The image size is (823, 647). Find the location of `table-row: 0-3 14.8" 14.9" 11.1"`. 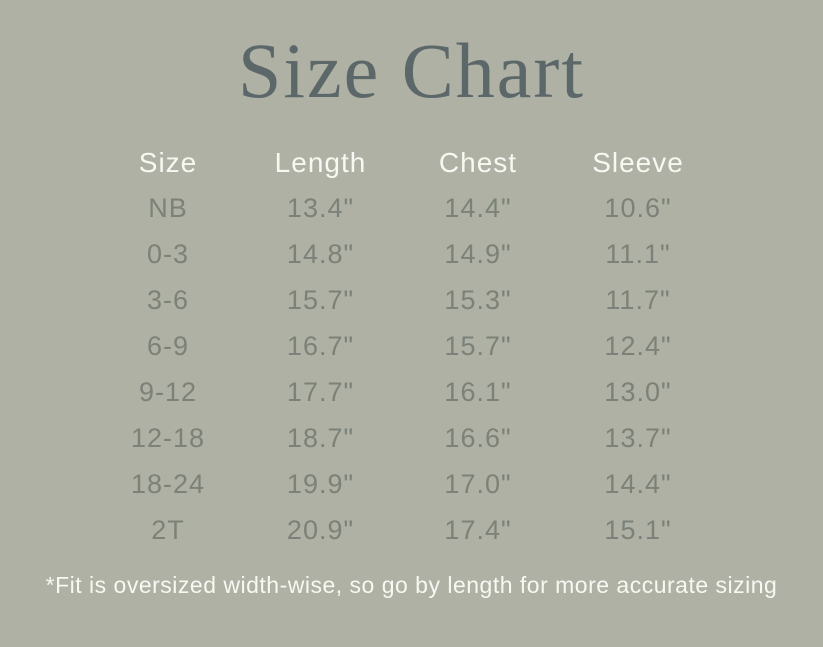

table-row: 0-3 14.8" 14.9" 11.1" is located at coordinates (405, 255).